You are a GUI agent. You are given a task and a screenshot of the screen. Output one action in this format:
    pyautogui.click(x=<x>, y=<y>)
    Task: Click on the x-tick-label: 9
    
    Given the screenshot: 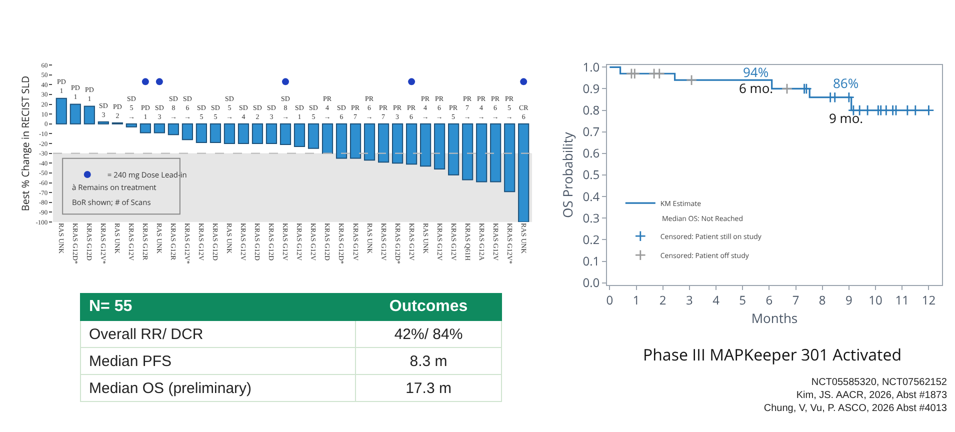 What is the action you would take?
    pyautogui.click(x=849, y=299)
    